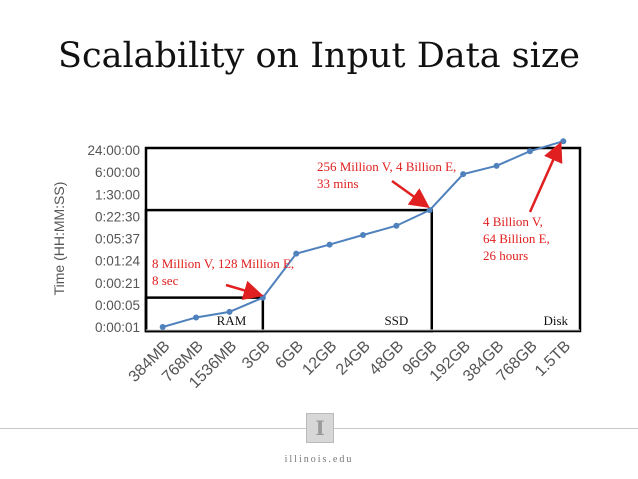 This screenshot has width=638, height=479. Describe the element at coordinates (117, 283) in the screenshot. I see `y-tick-label: 0:00:21` at that location.